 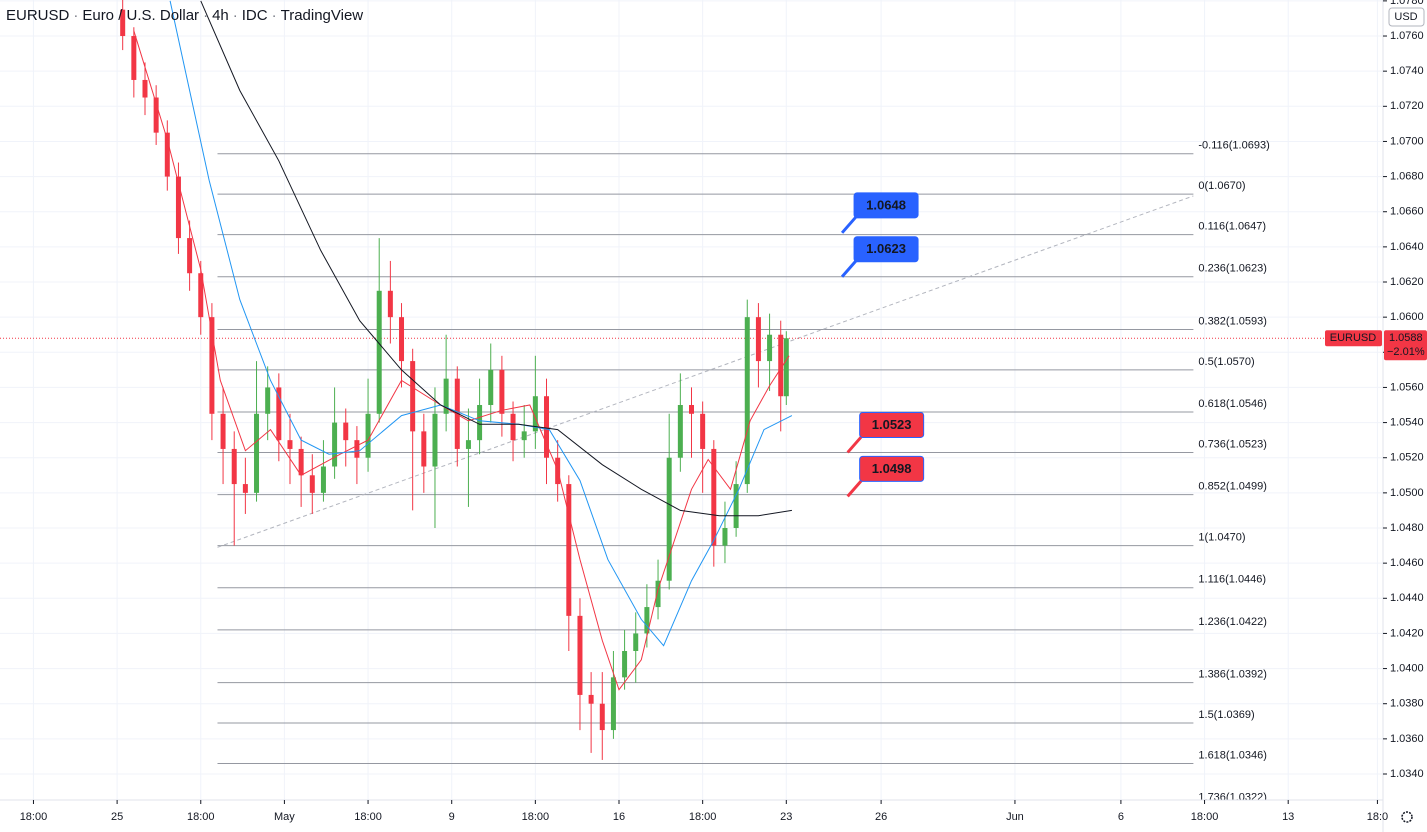 What do you see at coordinates (1407, 106) in the screenshot?
I see `y-tick-label: 1.0720` at bounding box center [1407, 106].